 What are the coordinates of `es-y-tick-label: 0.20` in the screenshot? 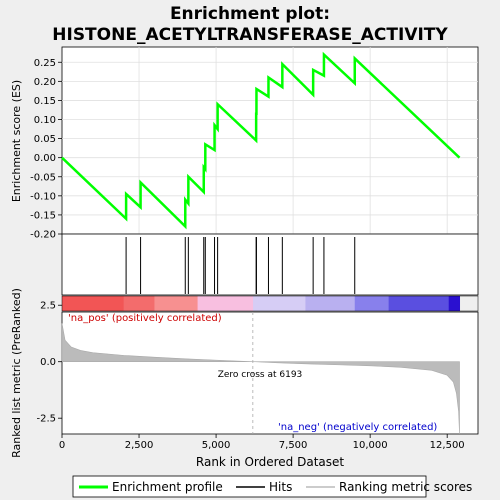 It's located at (45, 82).